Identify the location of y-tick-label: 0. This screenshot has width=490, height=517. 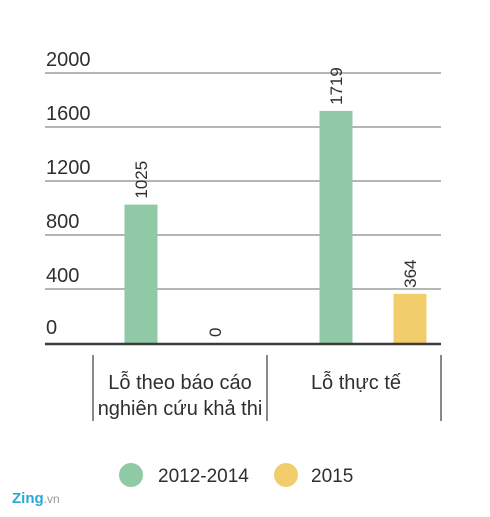
(51, 328).